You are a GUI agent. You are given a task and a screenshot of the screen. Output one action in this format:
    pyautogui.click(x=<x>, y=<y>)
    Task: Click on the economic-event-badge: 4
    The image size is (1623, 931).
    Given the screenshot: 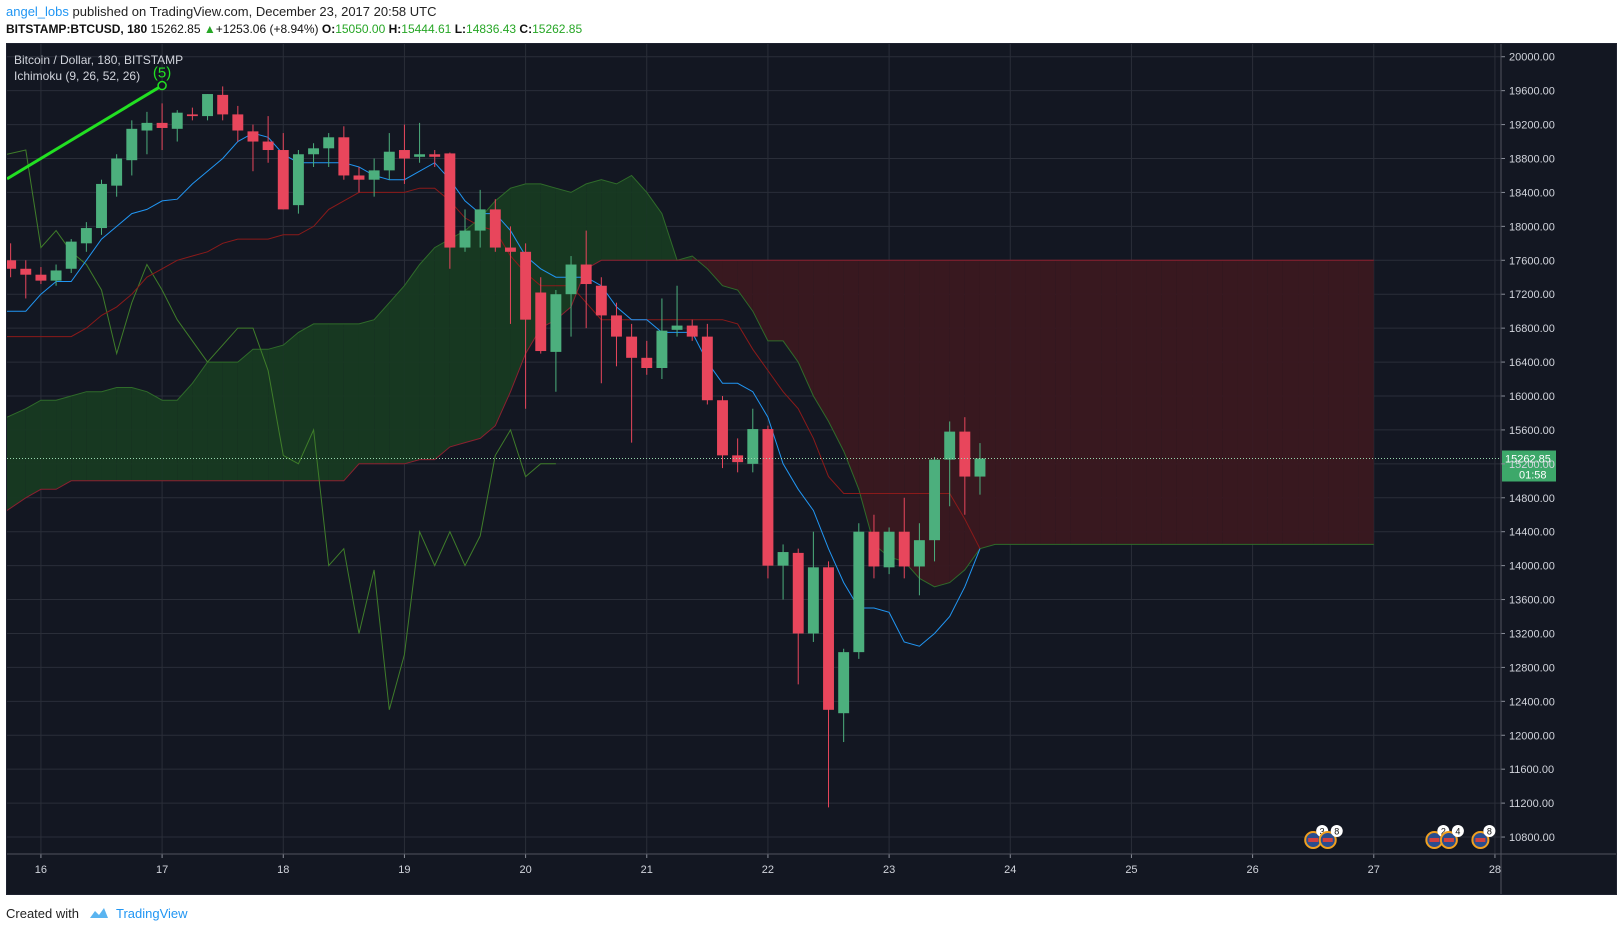 What is the action you would take?
    pyautogui.click(x=1451, y=837)
    